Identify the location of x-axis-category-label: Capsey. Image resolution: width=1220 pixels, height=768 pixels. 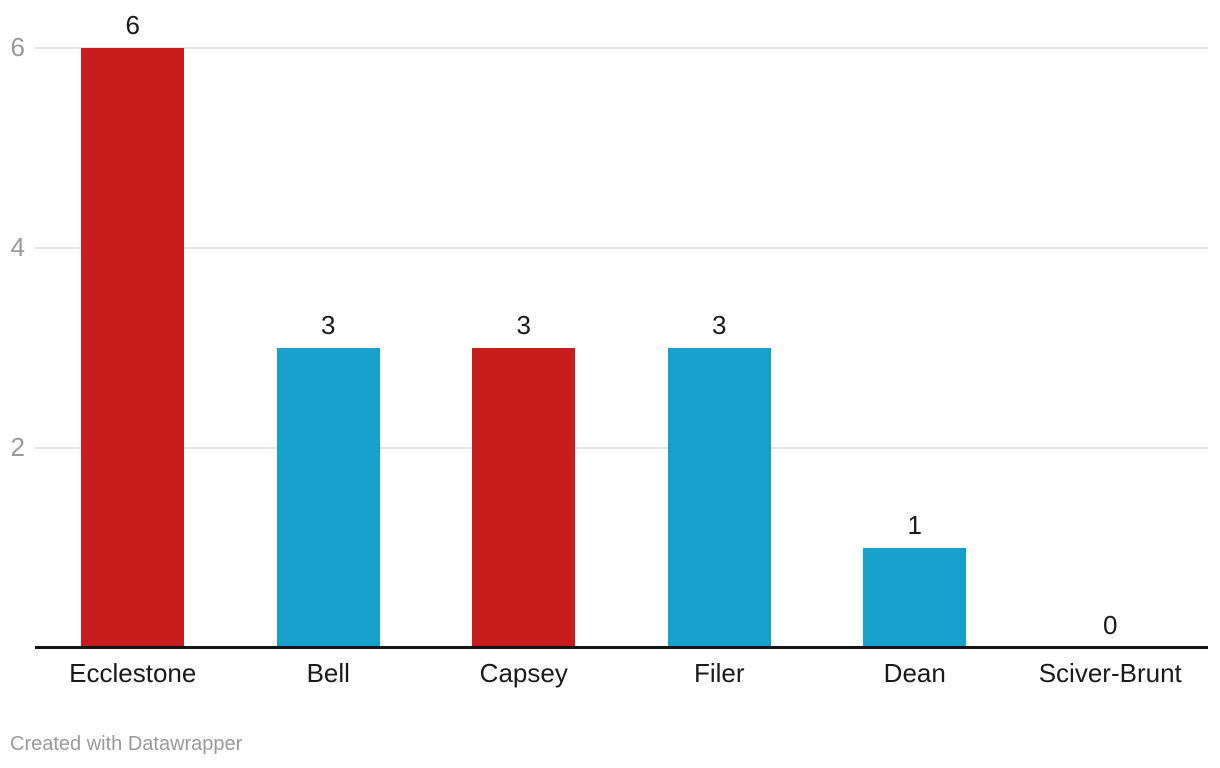
(523, 673).